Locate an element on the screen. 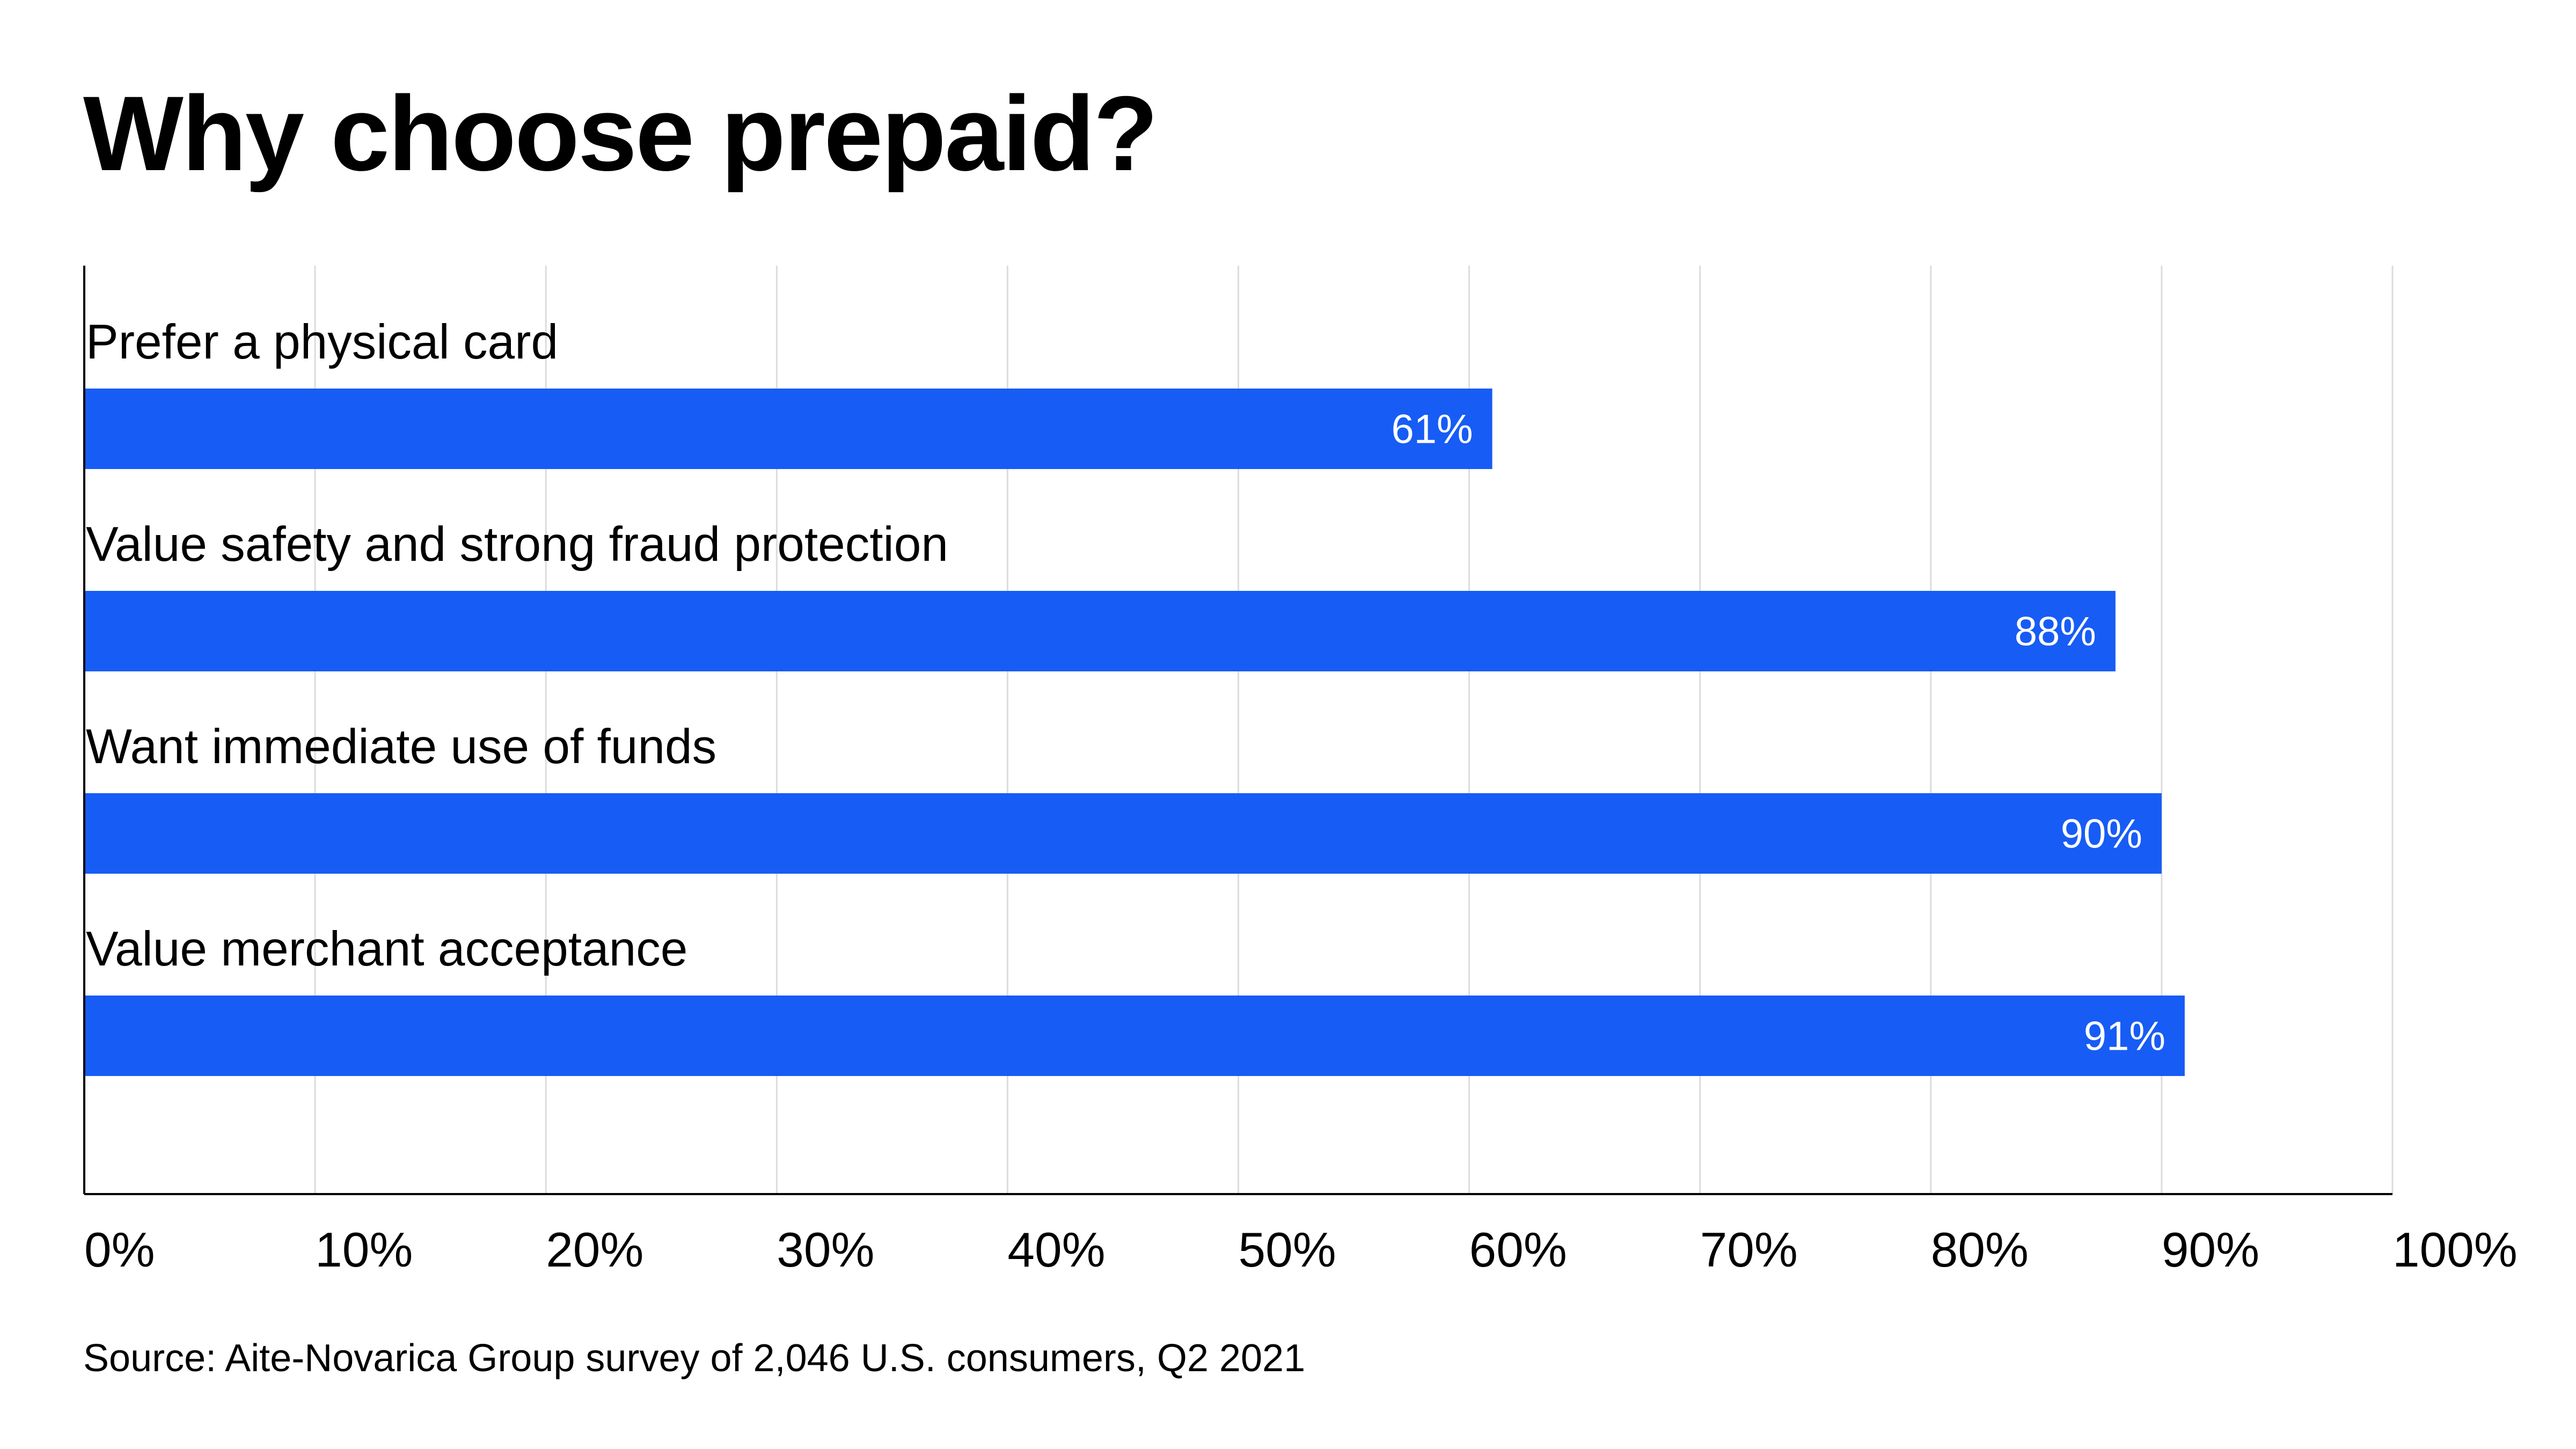 Image resolution: width=2576 pixels, height=1449 pixels. category-label: Value merchant acceptance is located at coordinates (386, 949).